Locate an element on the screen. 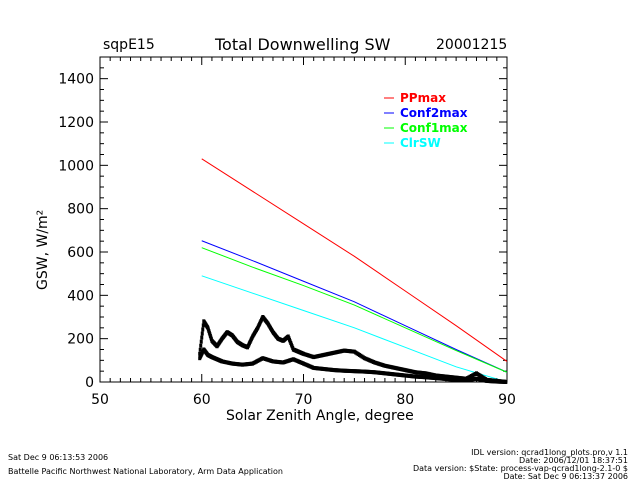 The width and height of the screenshot is (640, 482). y-tick-label: 1400 is located at coordinates (76, 80).